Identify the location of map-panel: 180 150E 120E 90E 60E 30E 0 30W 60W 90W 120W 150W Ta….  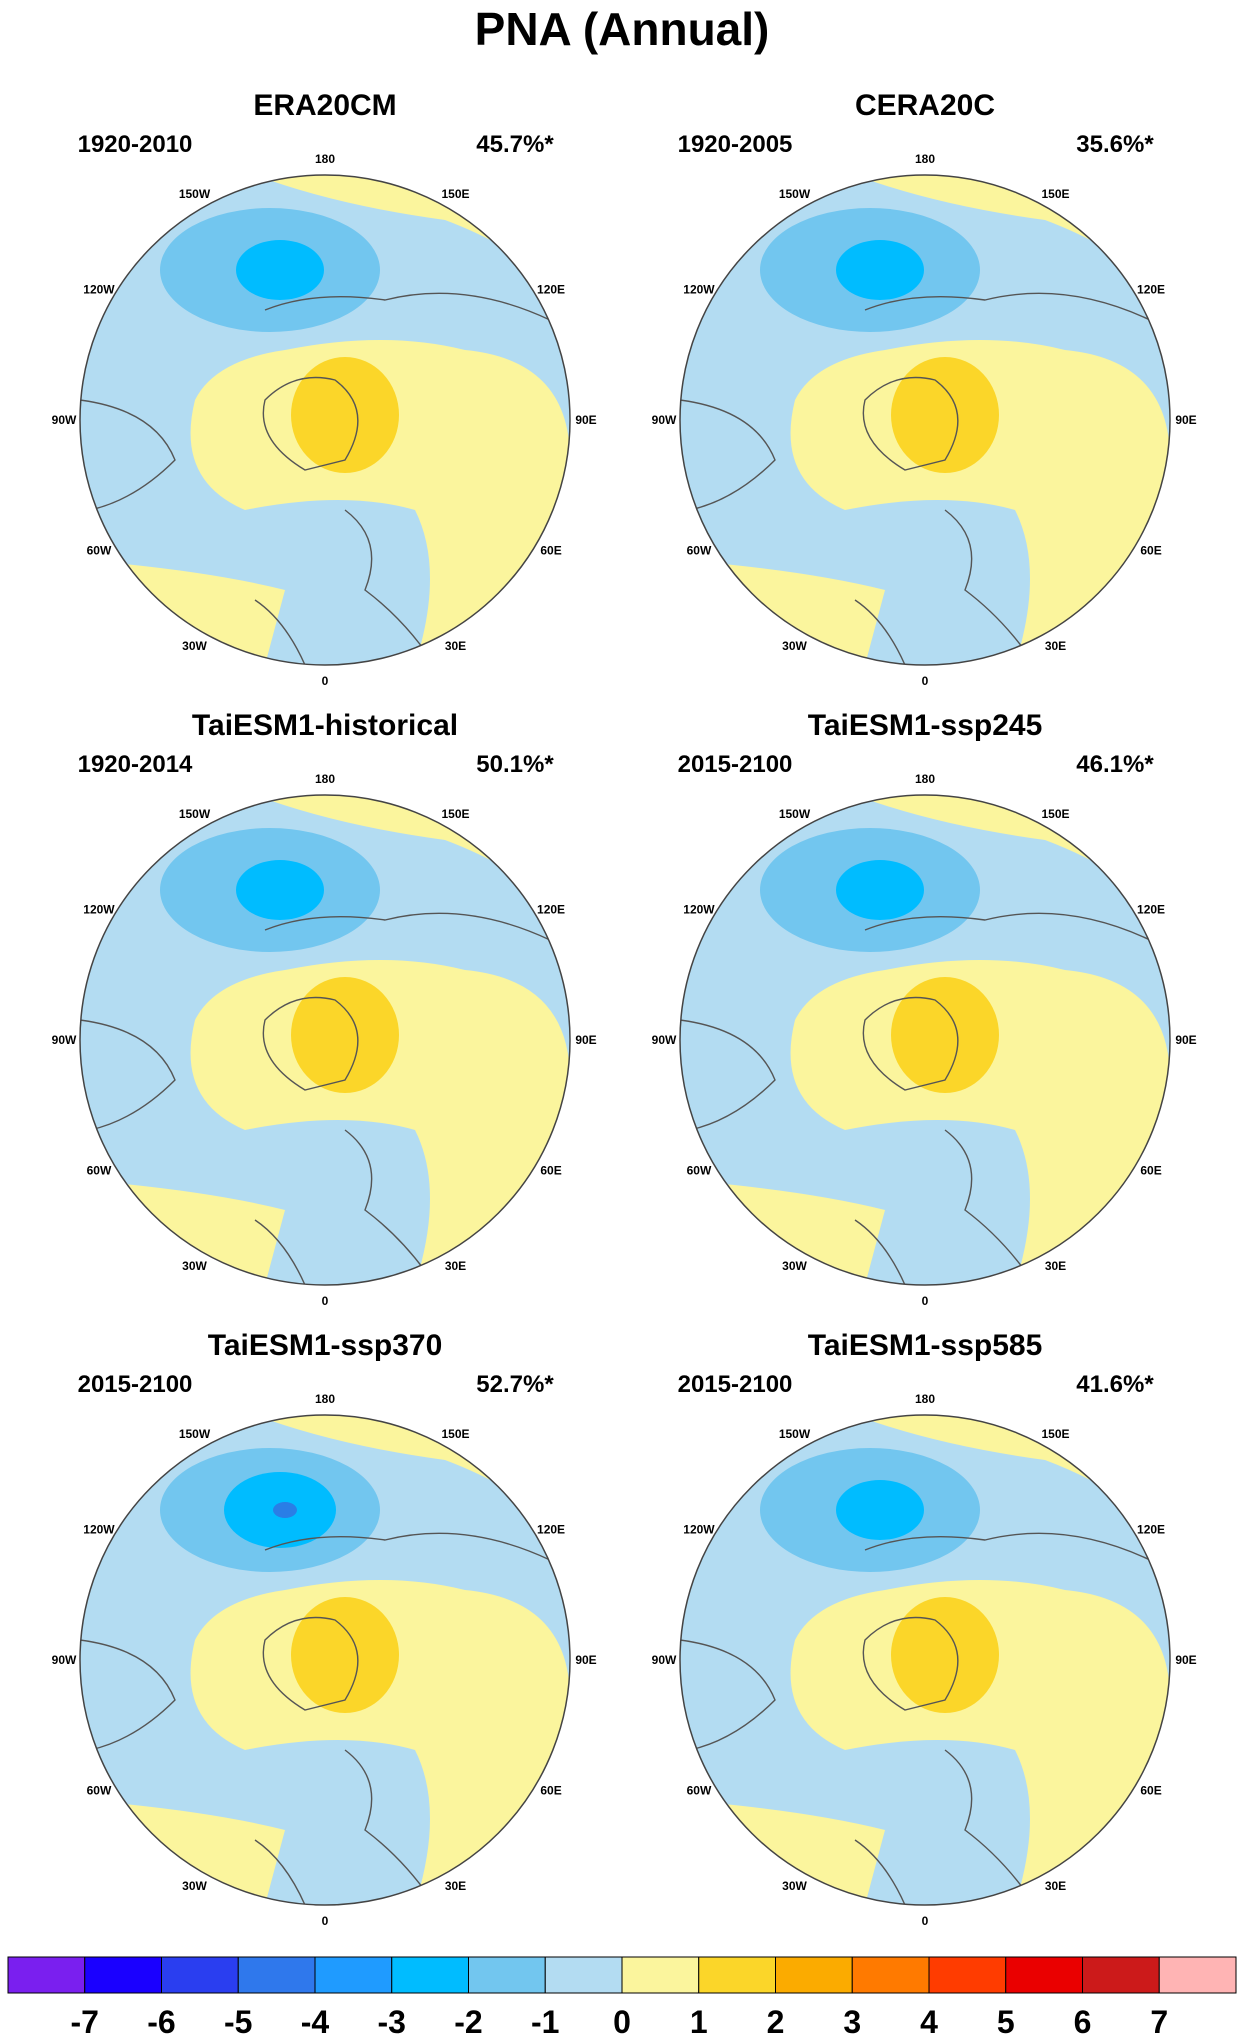
(924, 1008).